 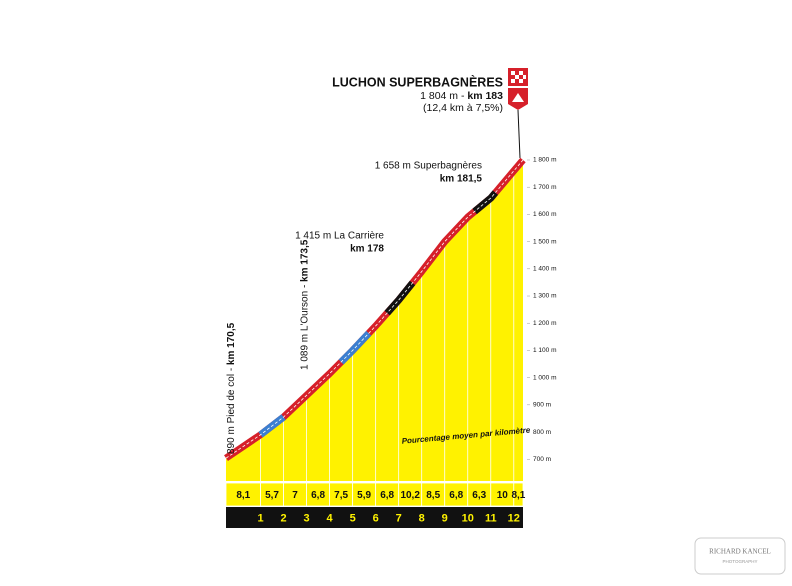 What do you see at coordinates (514, 518) in the screenshot?
I see `x-tick-label: 12` at bounding box center [514, 518].